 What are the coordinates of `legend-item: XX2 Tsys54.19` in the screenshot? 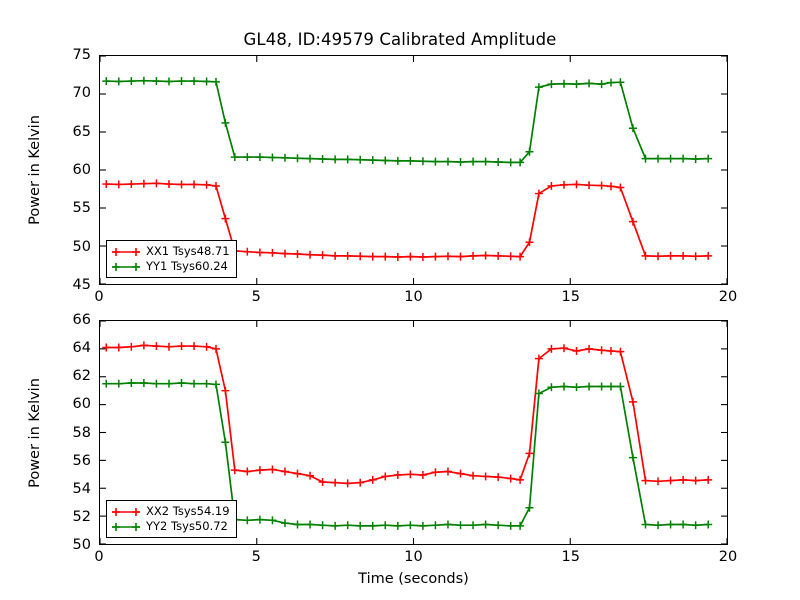 It's located at (170, 511).